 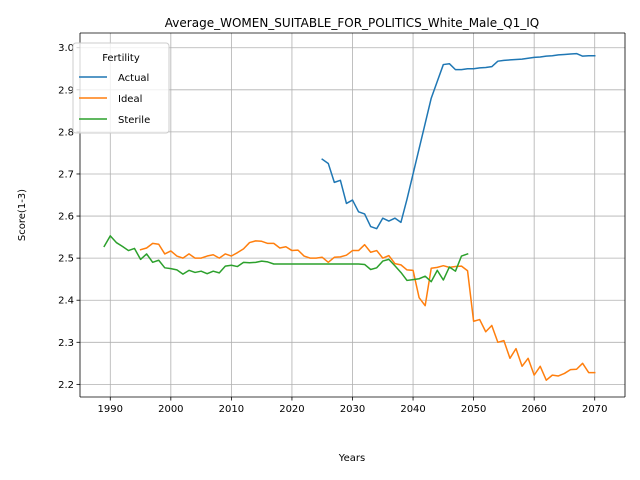 What do you see at coordinates (412, 409) in the screenshot?
I see `x-tick-label: 2040` at bounding box center [412, 409].